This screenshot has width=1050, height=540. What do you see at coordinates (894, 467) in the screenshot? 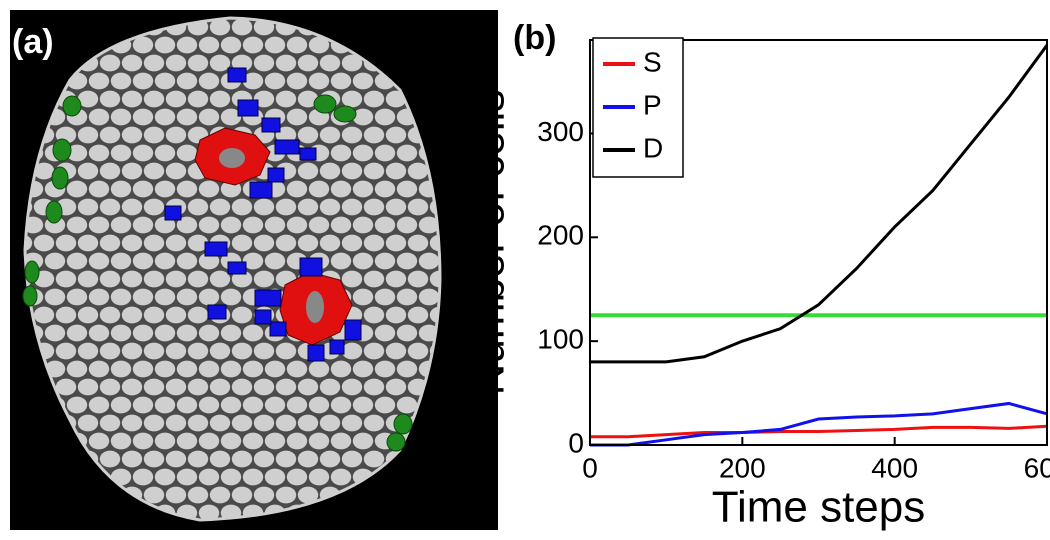
I see `x-tick-label: 400` at bounding box center [894, 467].